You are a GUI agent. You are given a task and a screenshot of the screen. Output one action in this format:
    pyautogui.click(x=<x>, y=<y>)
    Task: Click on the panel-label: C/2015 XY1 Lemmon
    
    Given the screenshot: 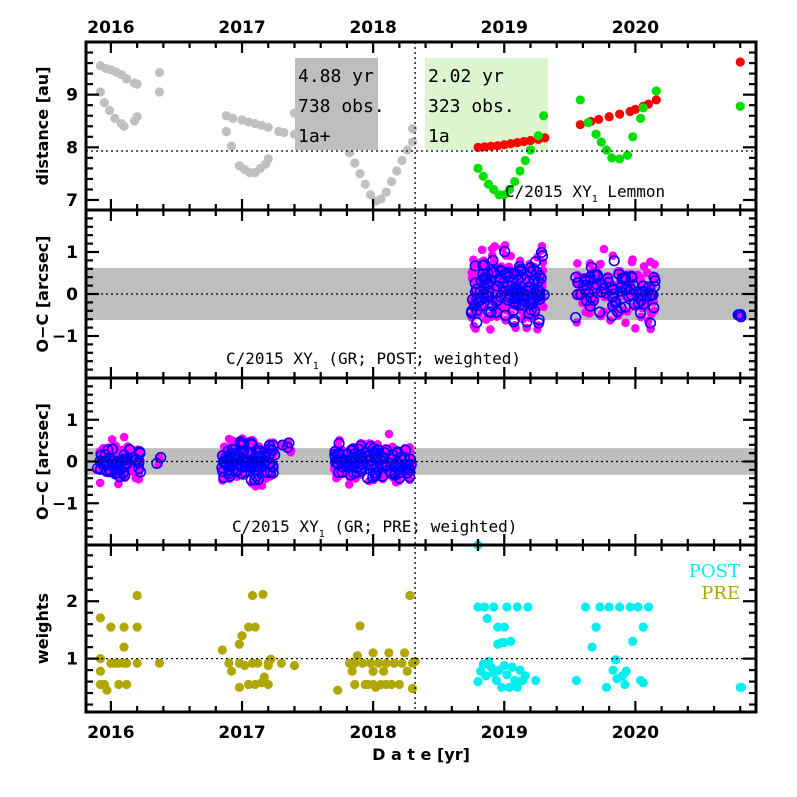 What is the action you would take?
    pyautogui.click(x=585, y=193)
    